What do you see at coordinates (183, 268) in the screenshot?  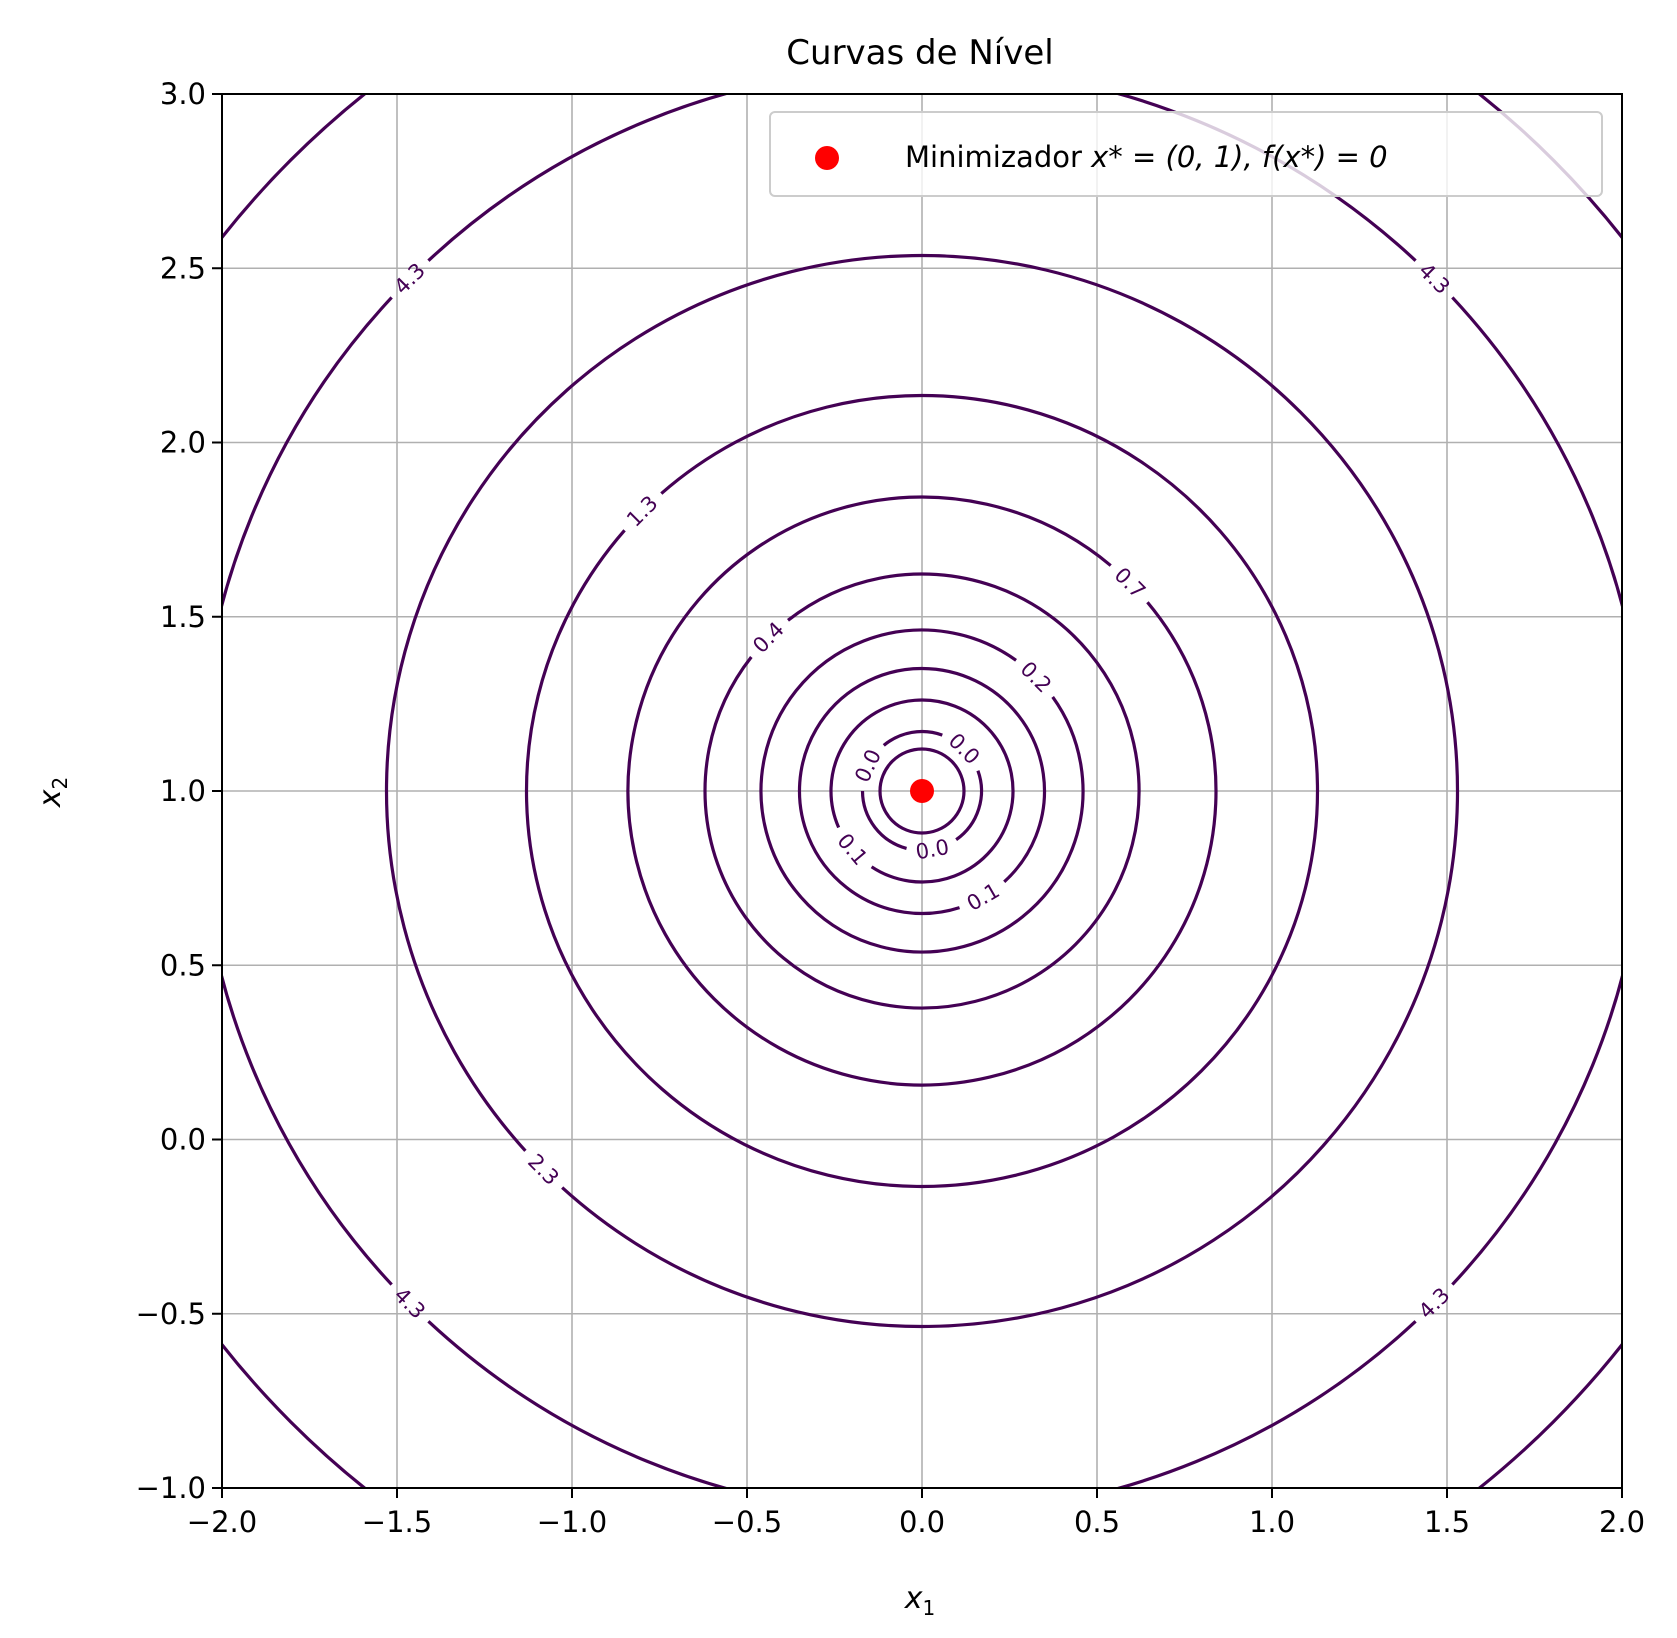 I see `y-tick-label: 2.5` at bounding box center [183, 268].